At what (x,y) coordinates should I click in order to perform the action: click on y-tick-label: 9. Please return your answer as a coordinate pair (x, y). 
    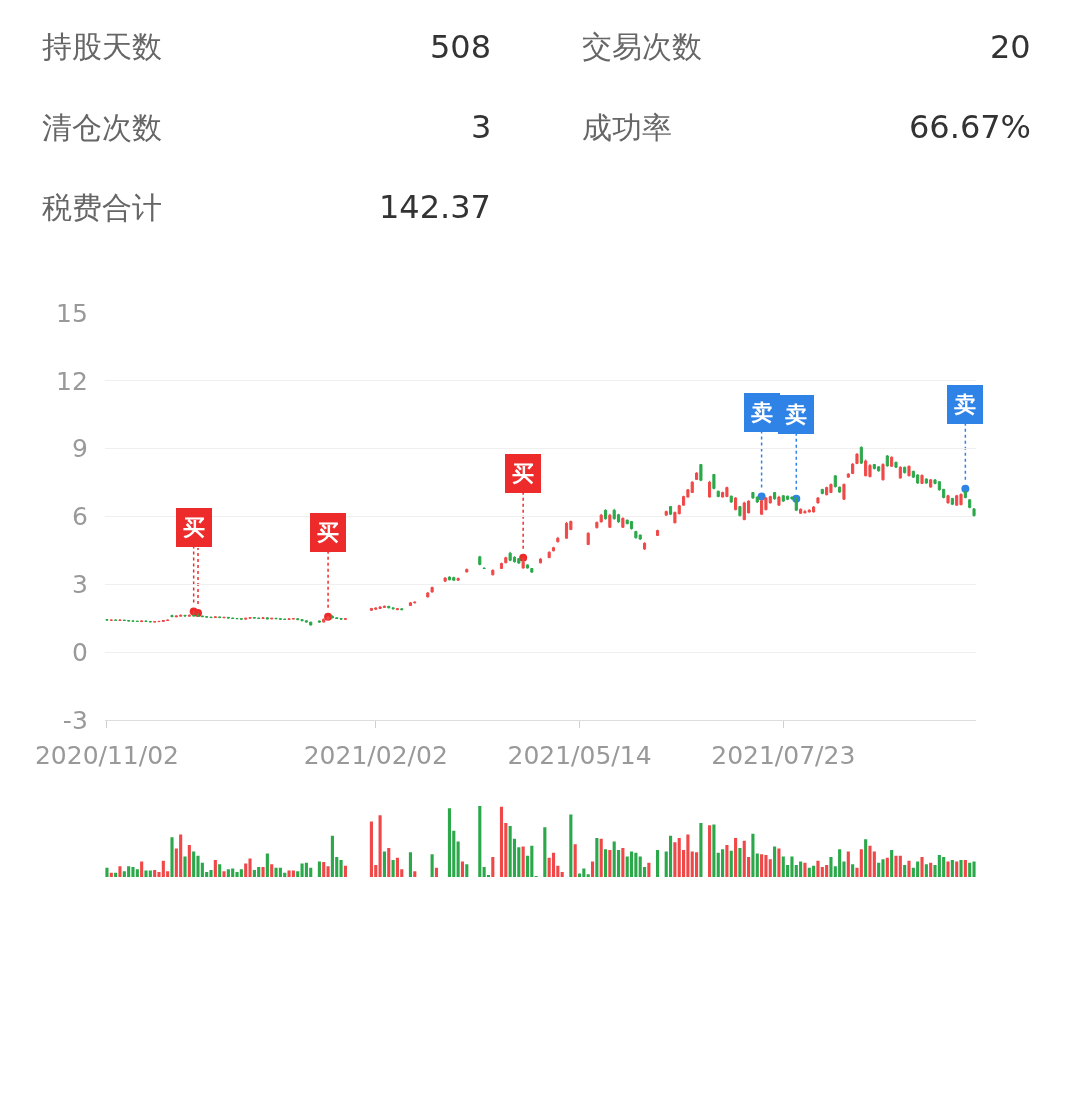
    Looking at the image, I should click on (79, 449).